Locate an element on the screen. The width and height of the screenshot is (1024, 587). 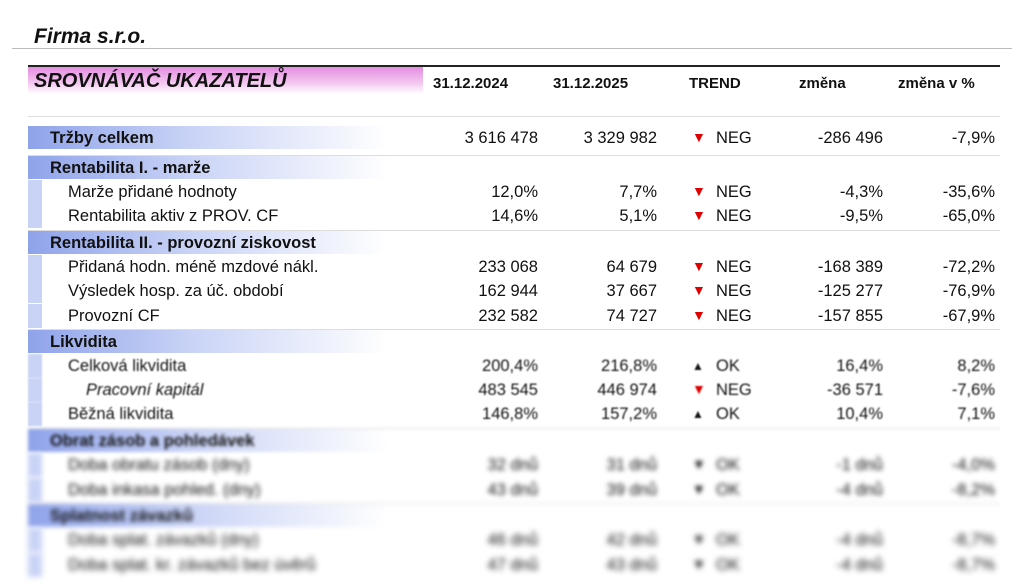
change-value: -9,5% is located at coordinates (861, 216).